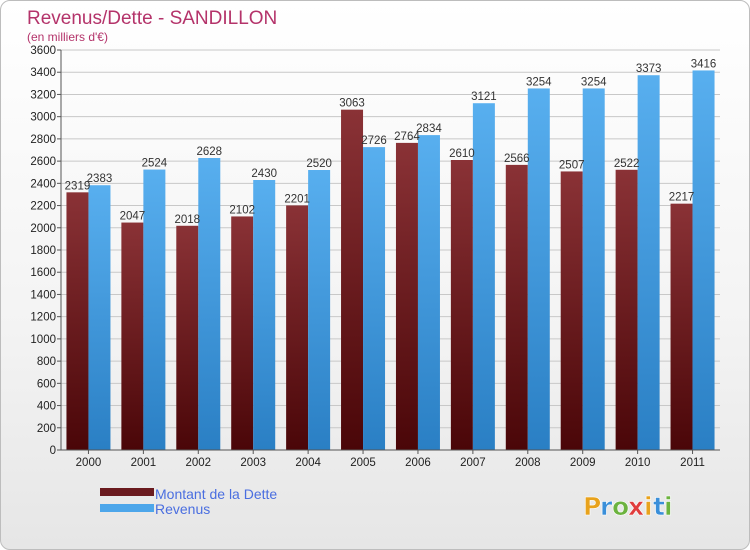 The image size is (750, 550). Describe the element at coordinates (187, 220) in the screenshot. I see `data-label: 2018` at that location.